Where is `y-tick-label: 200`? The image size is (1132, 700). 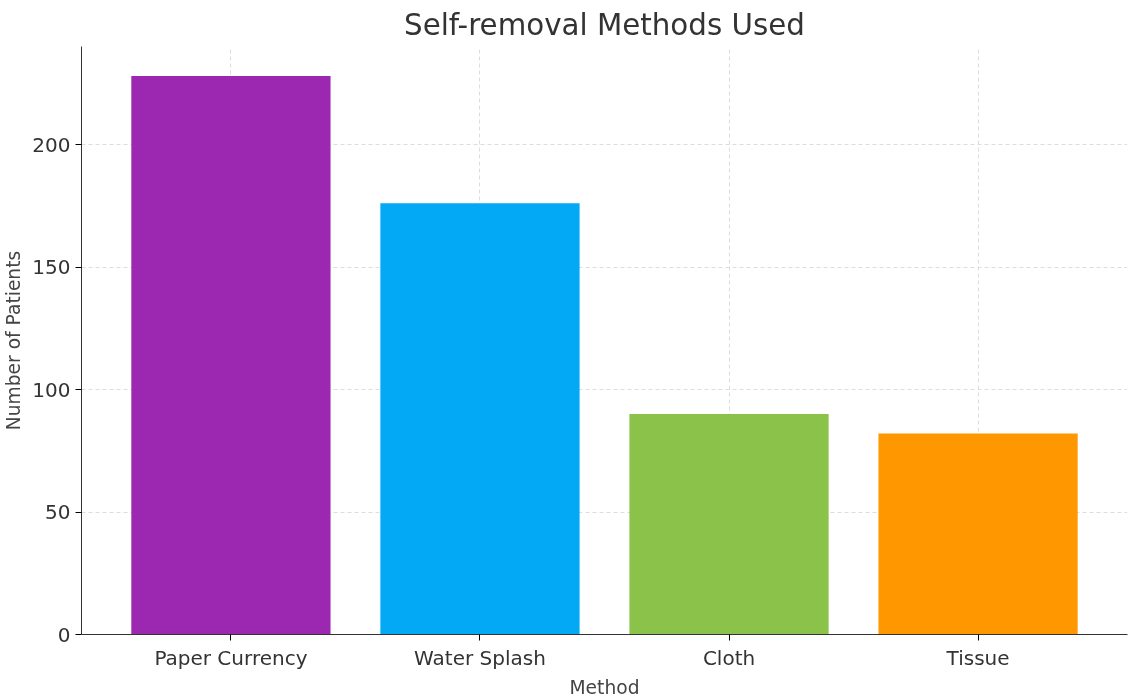
y-tick-label: 200 is located at coordinates (51, 144).